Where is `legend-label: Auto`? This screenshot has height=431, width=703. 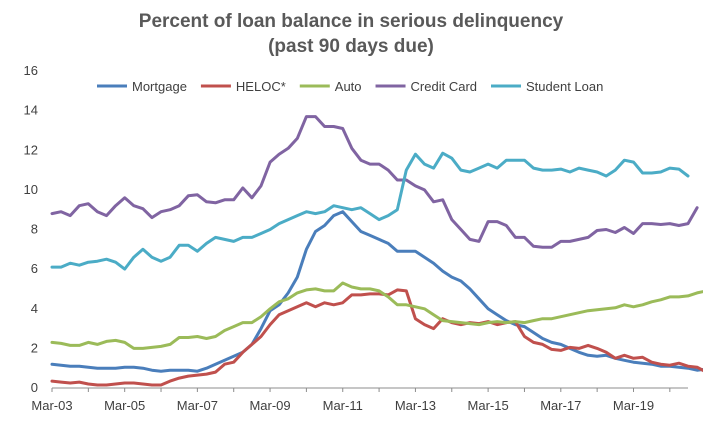
legend-label: Auto is located at coordinates (348, 86).